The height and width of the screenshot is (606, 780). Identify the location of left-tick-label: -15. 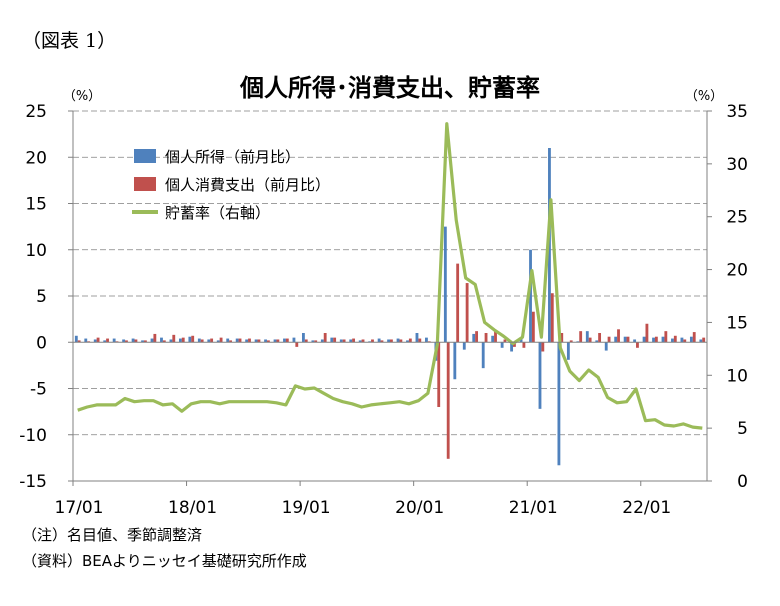
(33, 482).